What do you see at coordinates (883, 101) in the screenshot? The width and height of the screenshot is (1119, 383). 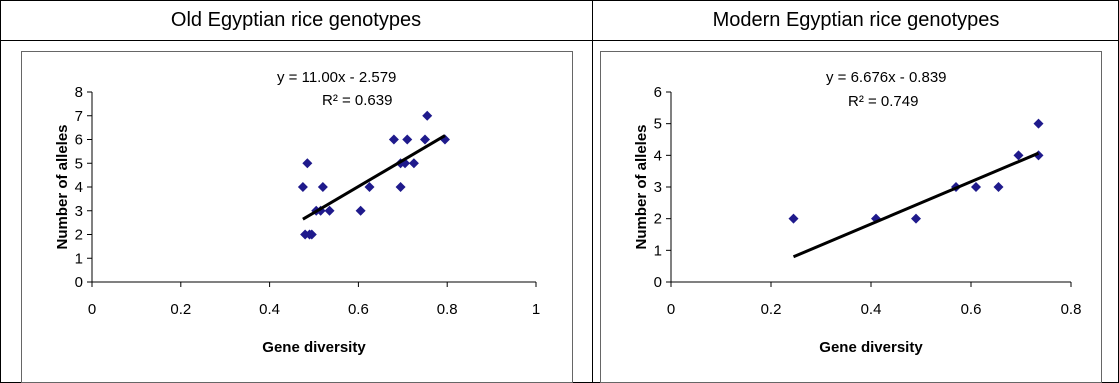 I see `r-squared-label: R² = 0.749` at bounding box center [883, 101].